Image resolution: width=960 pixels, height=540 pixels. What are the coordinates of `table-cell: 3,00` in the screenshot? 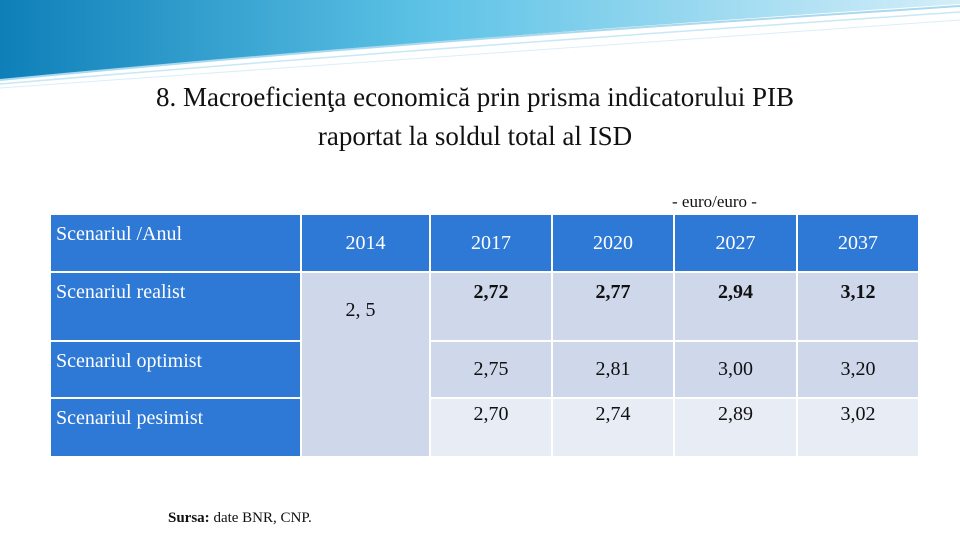 It's located at (735, 369).